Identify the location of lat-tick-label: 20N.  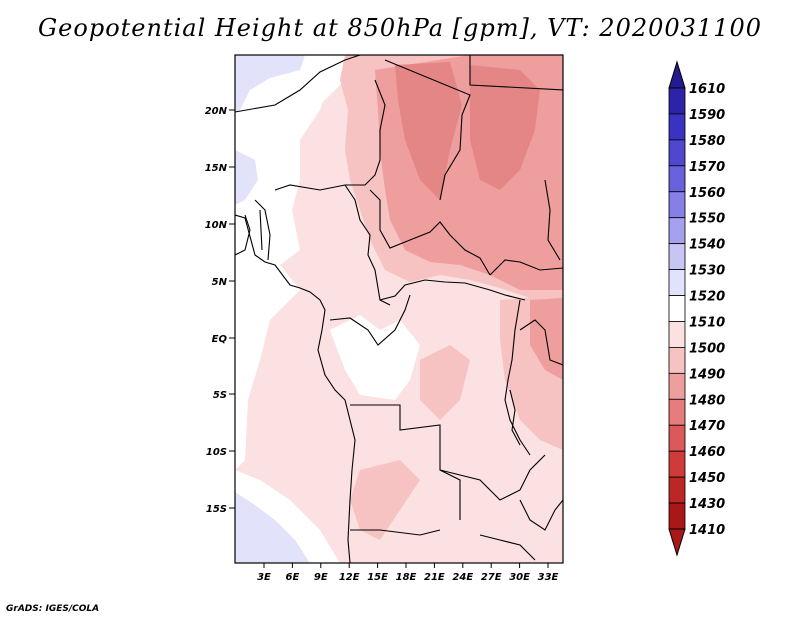
(216, 111).